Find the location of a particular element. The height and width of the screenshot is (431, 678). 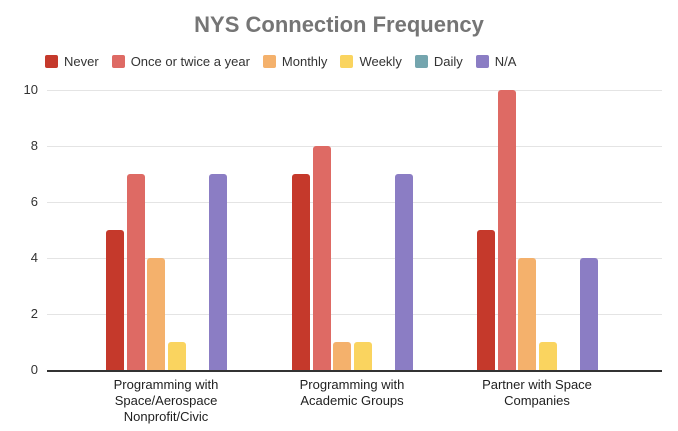

legend-label: N/A is located at coordinates (505, 61).